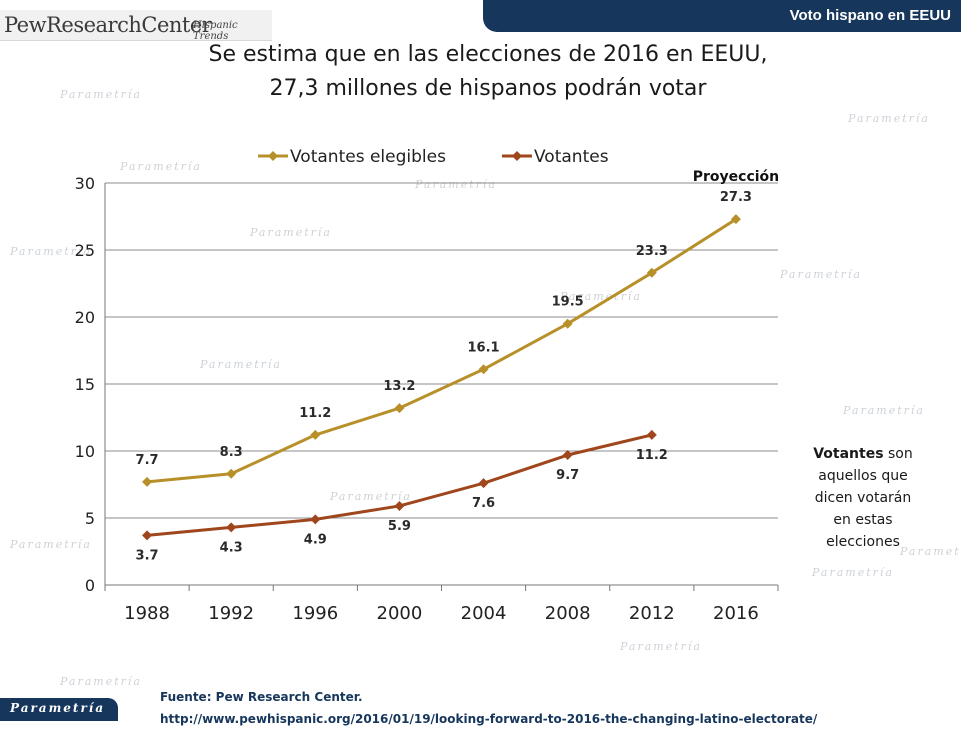  I want to click on data-label-votantes-elegibles: 19.5, so click(568, 302).